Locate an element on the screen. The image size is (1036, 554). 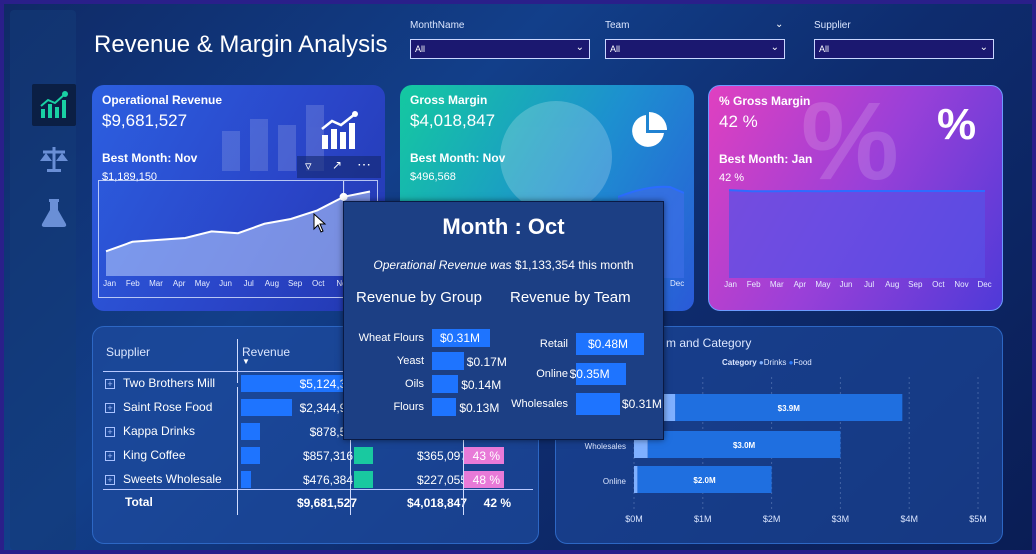
chart-title: m and Category is located at coordinates (709, 343).